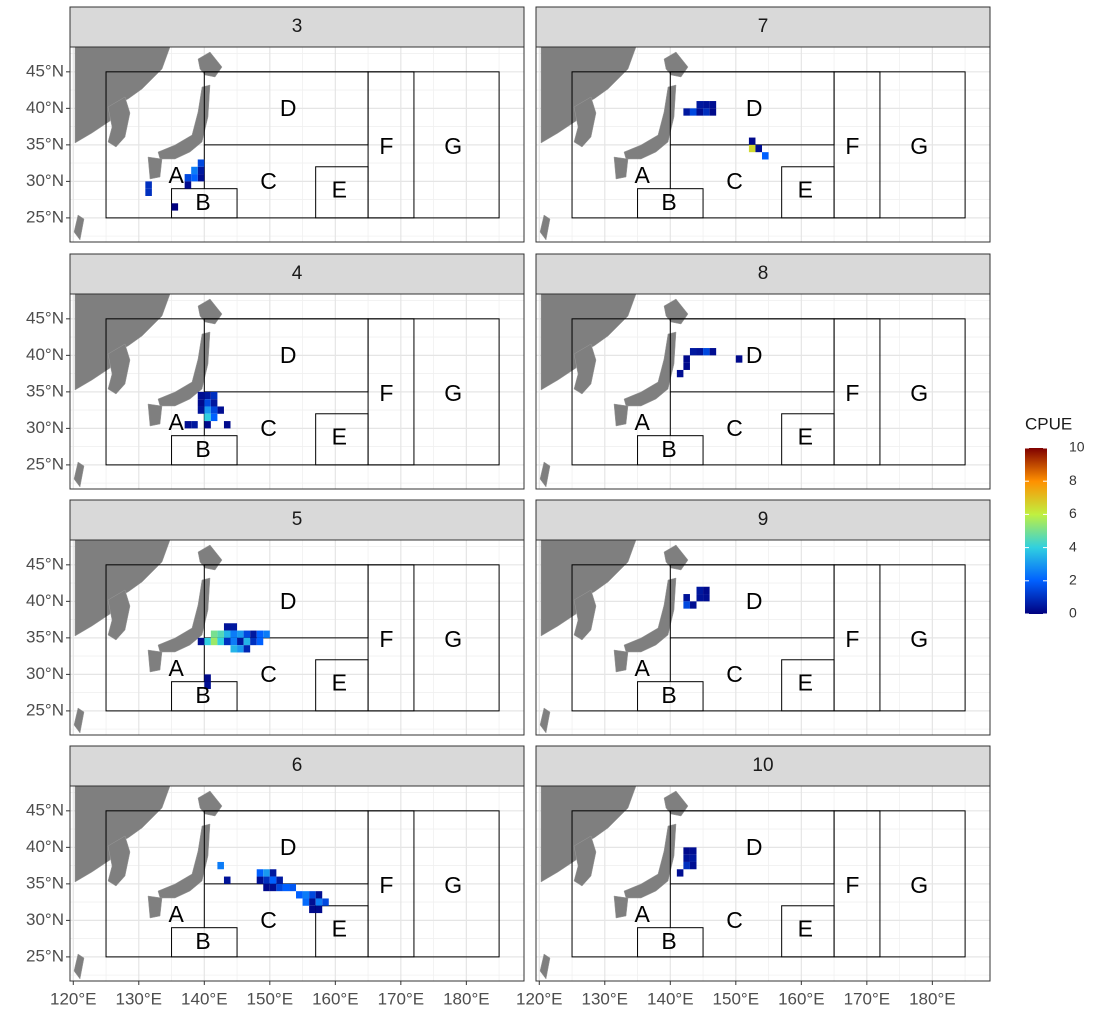  What do you see at coordinates (73, 998) in the screenshot?
I see `x-tick-label: 120°E` at bounding box center [73, 998].